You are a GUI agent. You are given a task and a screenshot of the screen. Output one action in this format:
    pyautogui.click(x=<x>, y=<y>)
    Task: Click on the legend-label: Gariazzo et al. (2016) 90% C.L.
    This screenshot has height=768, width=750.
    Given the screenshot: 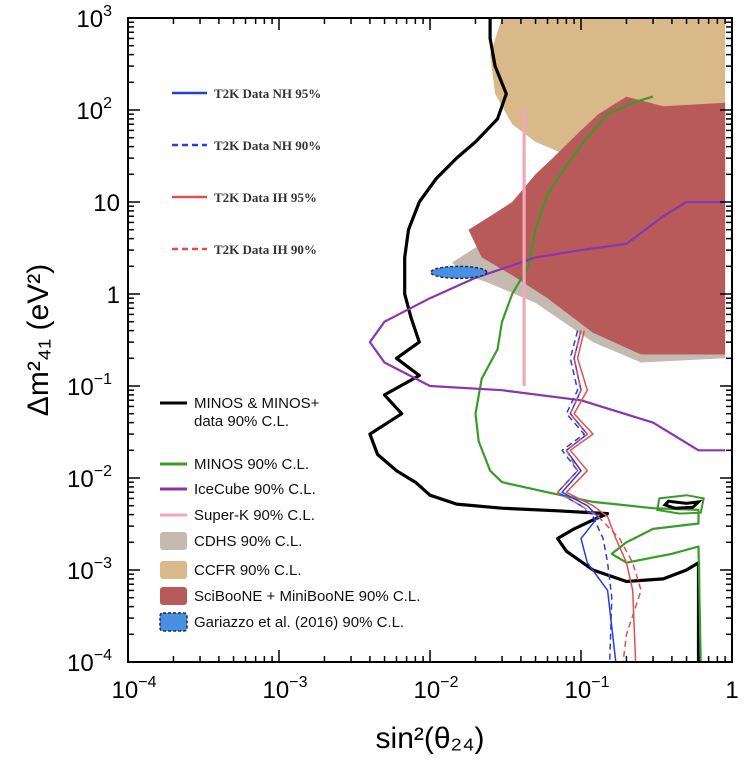 What is the action you would take?
    pyautogui.click(x=299, y=622)
    